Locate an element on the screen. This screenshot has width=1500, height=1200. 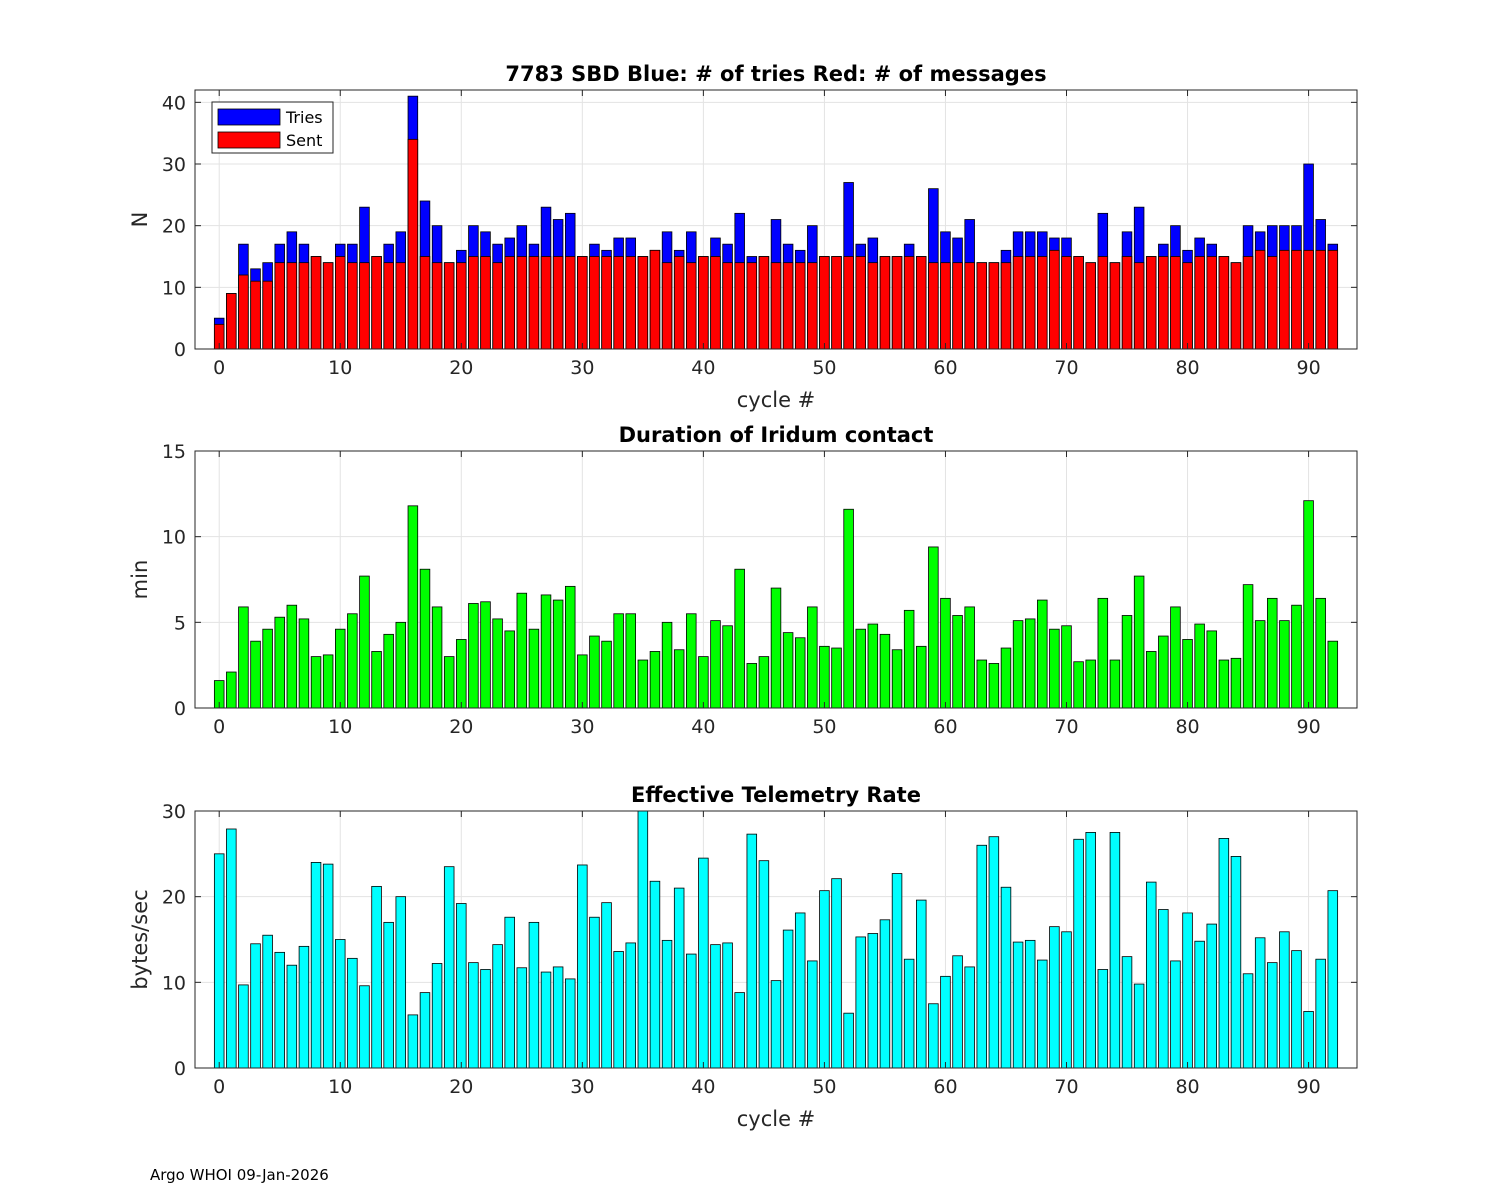
sbd-x-tick-label: 30 is located at coordinates (582, 368).